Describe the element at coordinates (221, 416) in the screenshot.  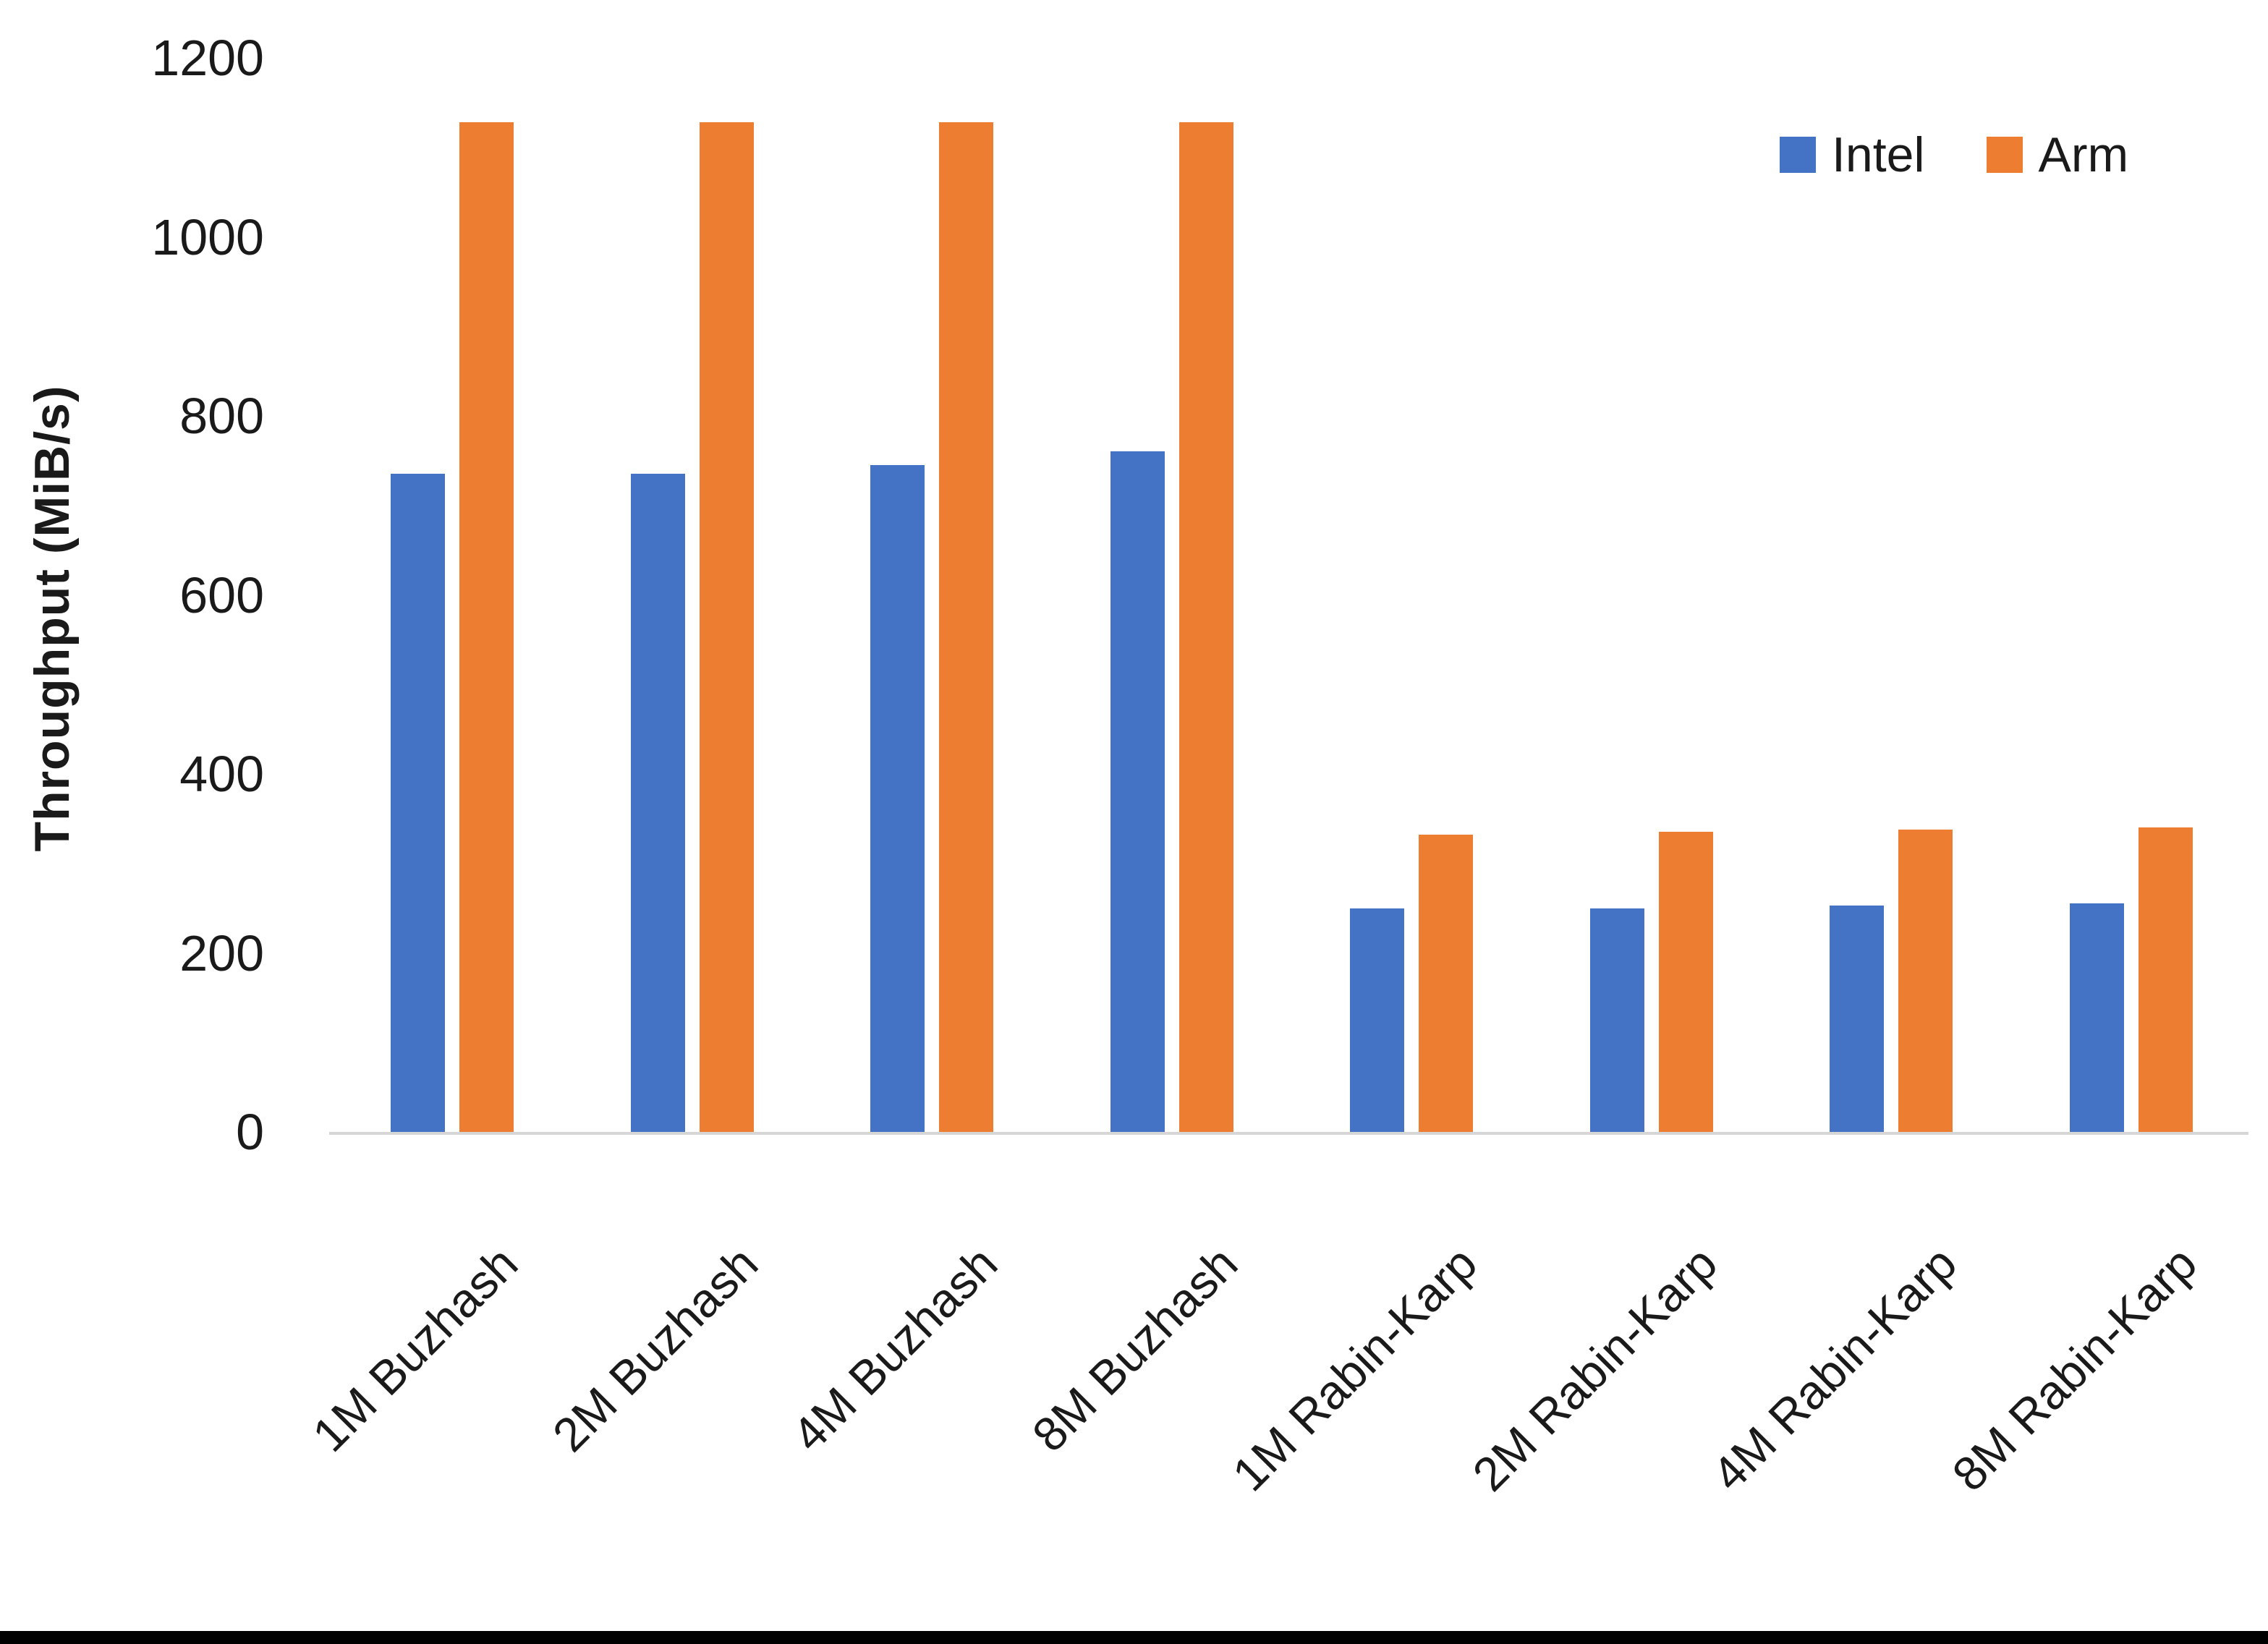
I see `y-tick-label: 800` at that location.